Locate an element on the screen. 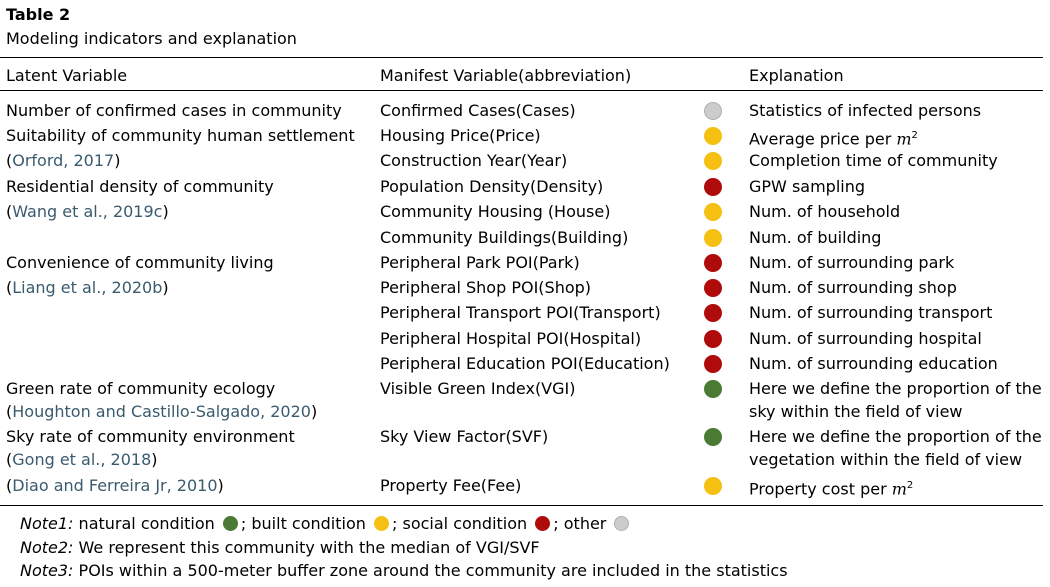  top-rule is located at coordinates (521, 57).